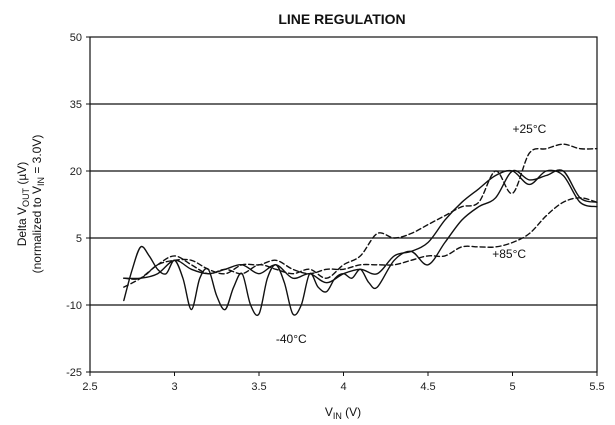 This screenshot has height=425, width=615. What do you see at coordinates (76, 38) in the screenshot?
I see `y-tick-label: 50` at bounding box center [76, 38].